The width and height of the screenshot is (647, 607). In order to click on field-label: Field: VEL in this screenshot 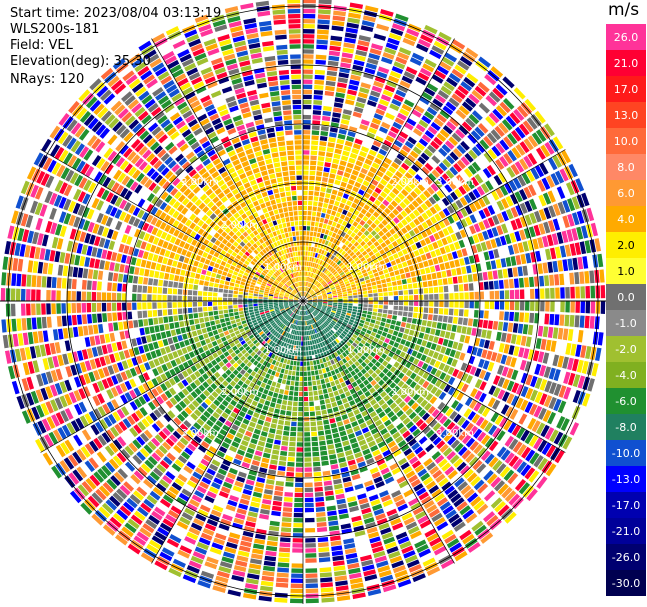, I will do `click(41, 45)`.